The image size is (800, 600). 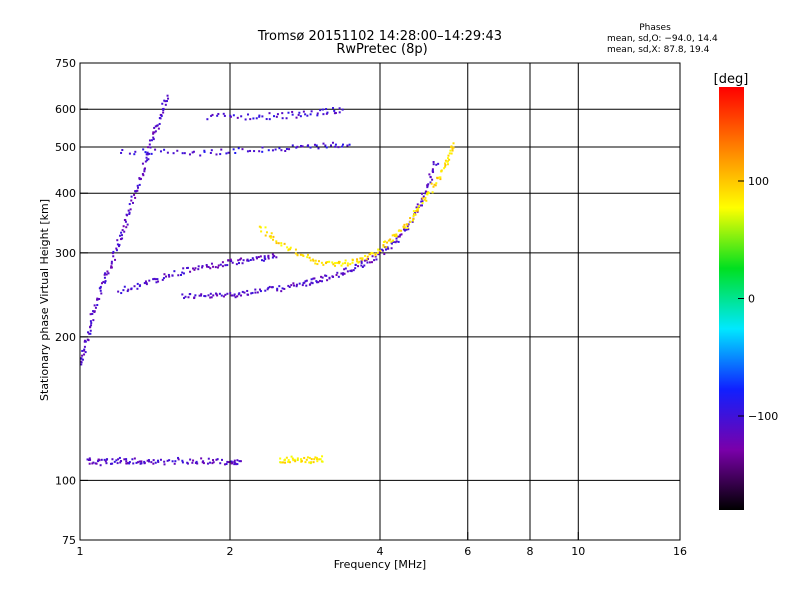 What do you see at coordinates (578, 551) in the screenshot?
I see `x-tick-label: 10` at bounding box center [578, 551].